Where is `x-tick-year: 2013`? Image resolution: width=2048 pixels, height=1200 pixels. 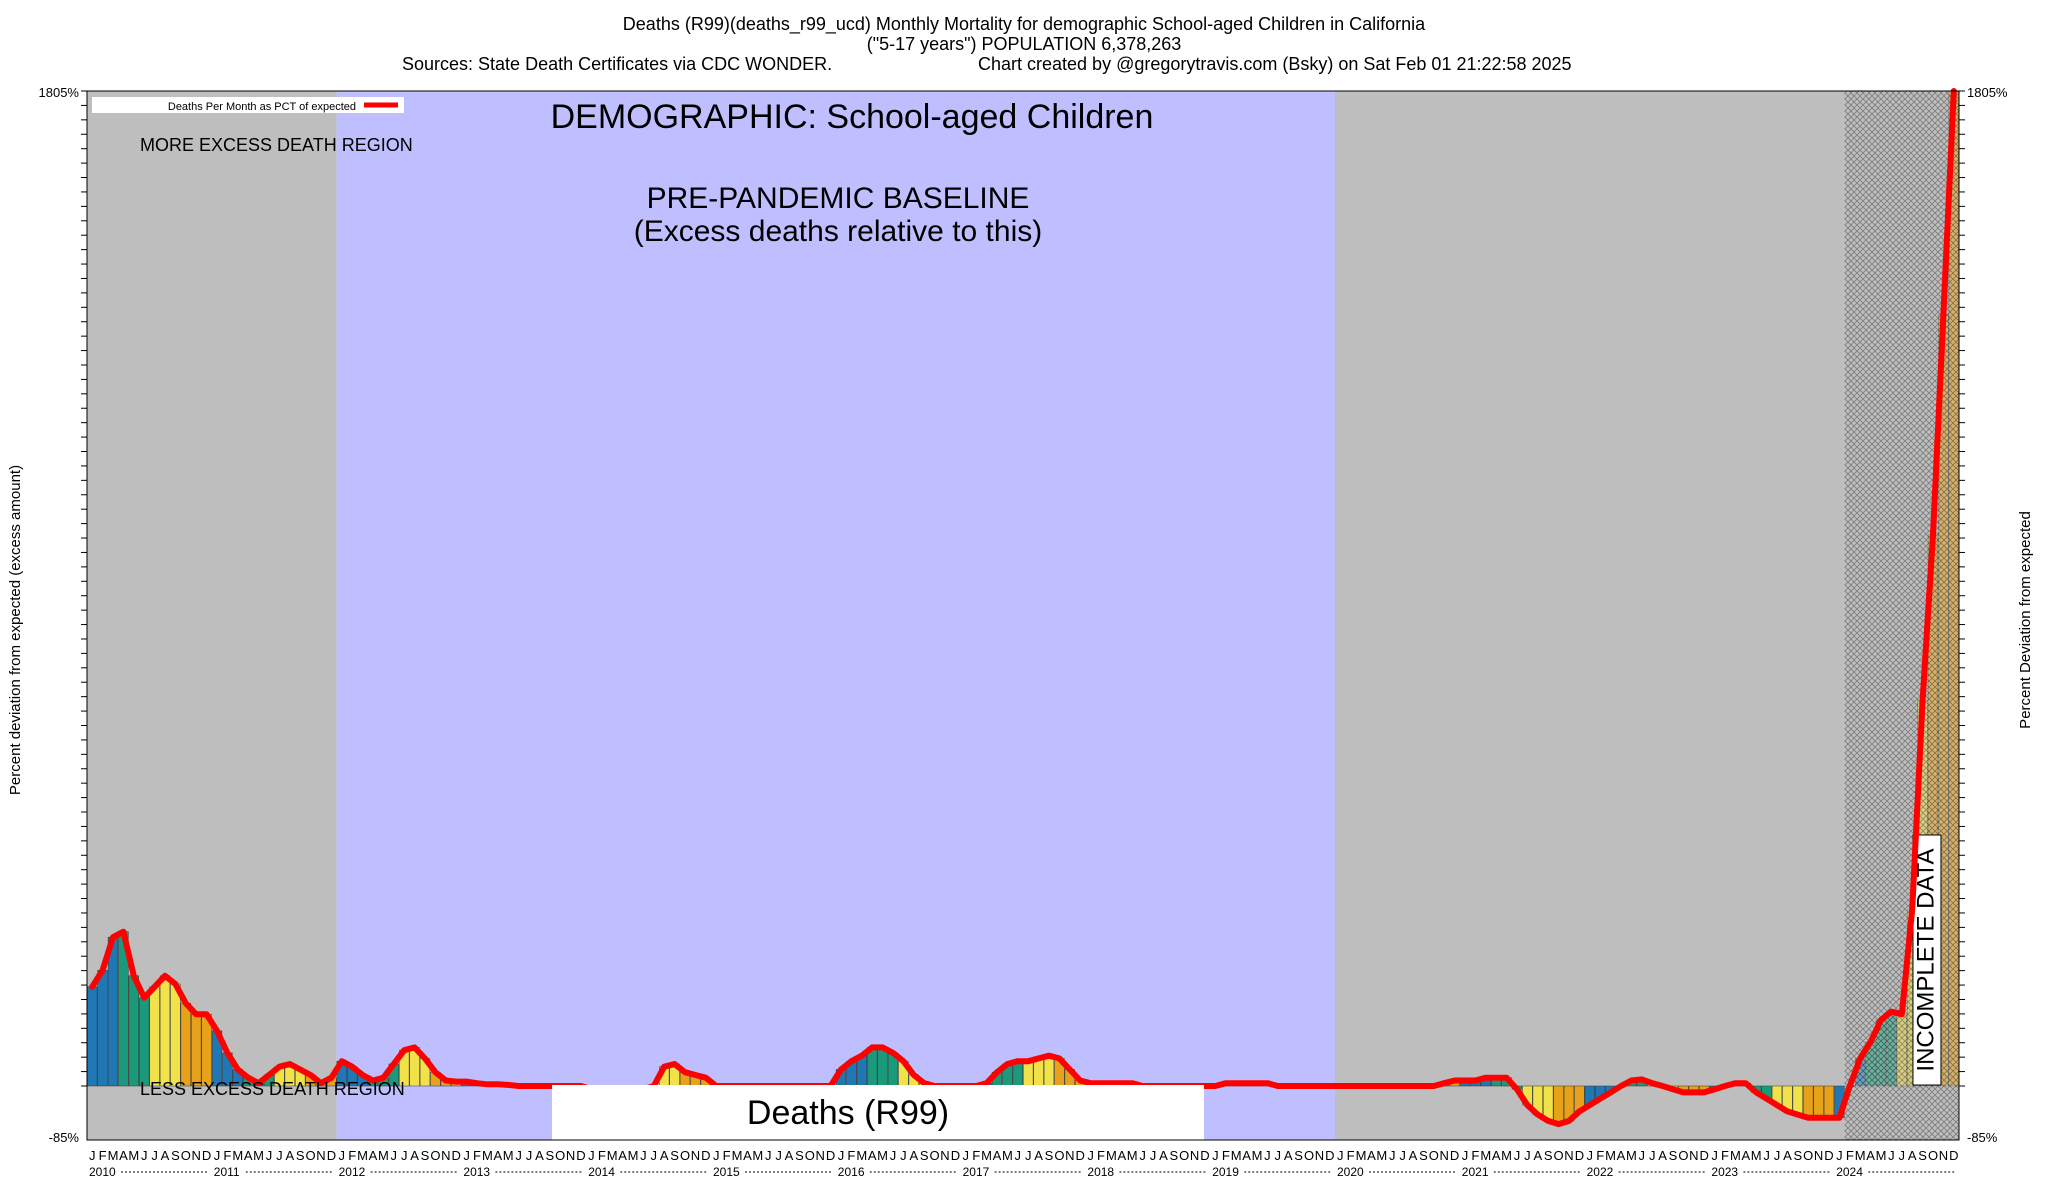
x-tick-year: 2013 is located at coordinates (476, 1172).